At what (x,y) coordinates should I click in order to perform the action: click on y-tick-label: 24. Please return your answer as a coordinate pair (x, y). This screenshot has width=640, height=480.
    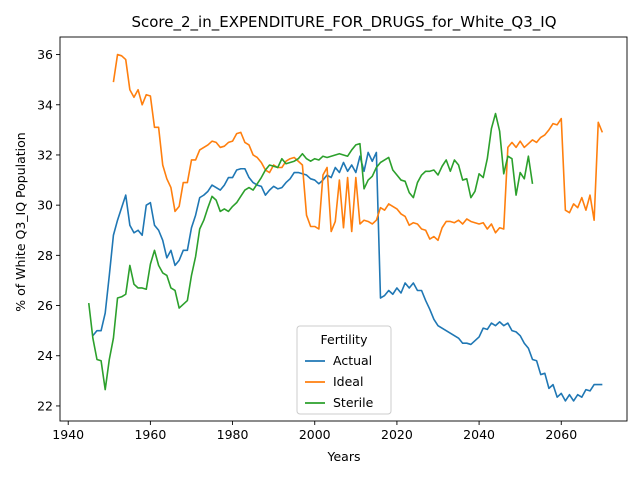
    Looking at the image, I should click on (45, 355).